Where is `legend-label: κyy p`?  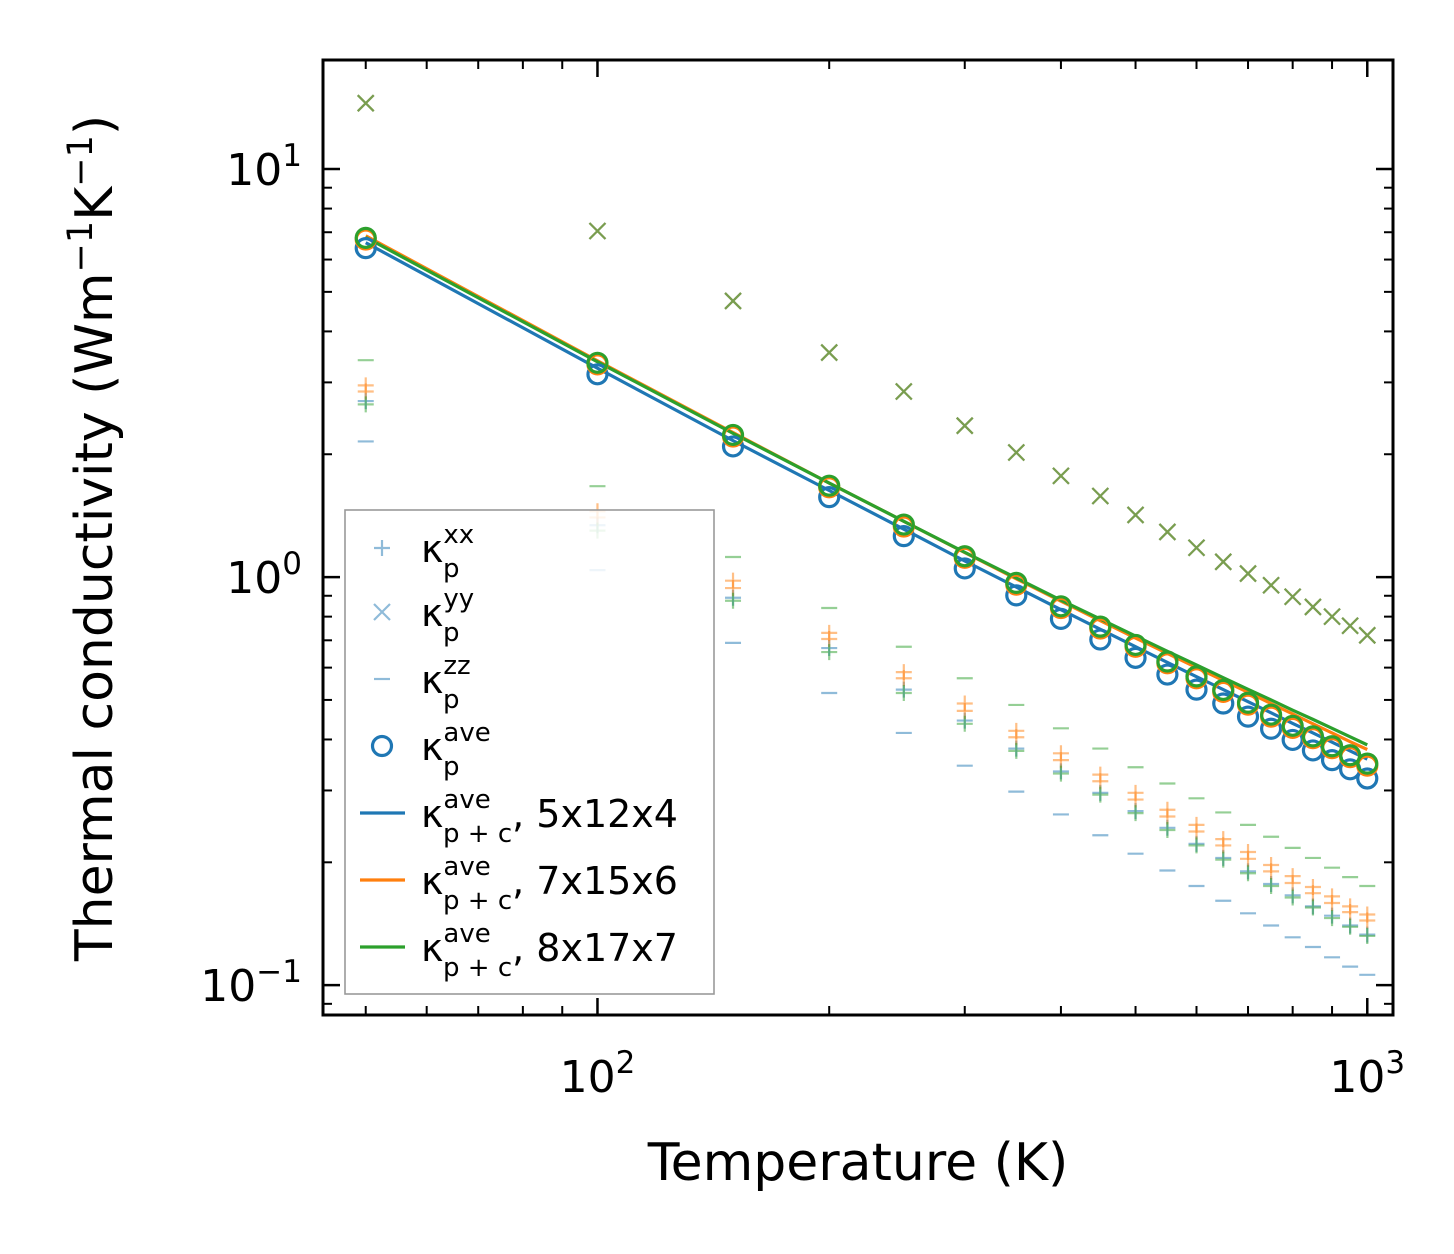 legend-label: κyy p is located at coordinates (447, 616).